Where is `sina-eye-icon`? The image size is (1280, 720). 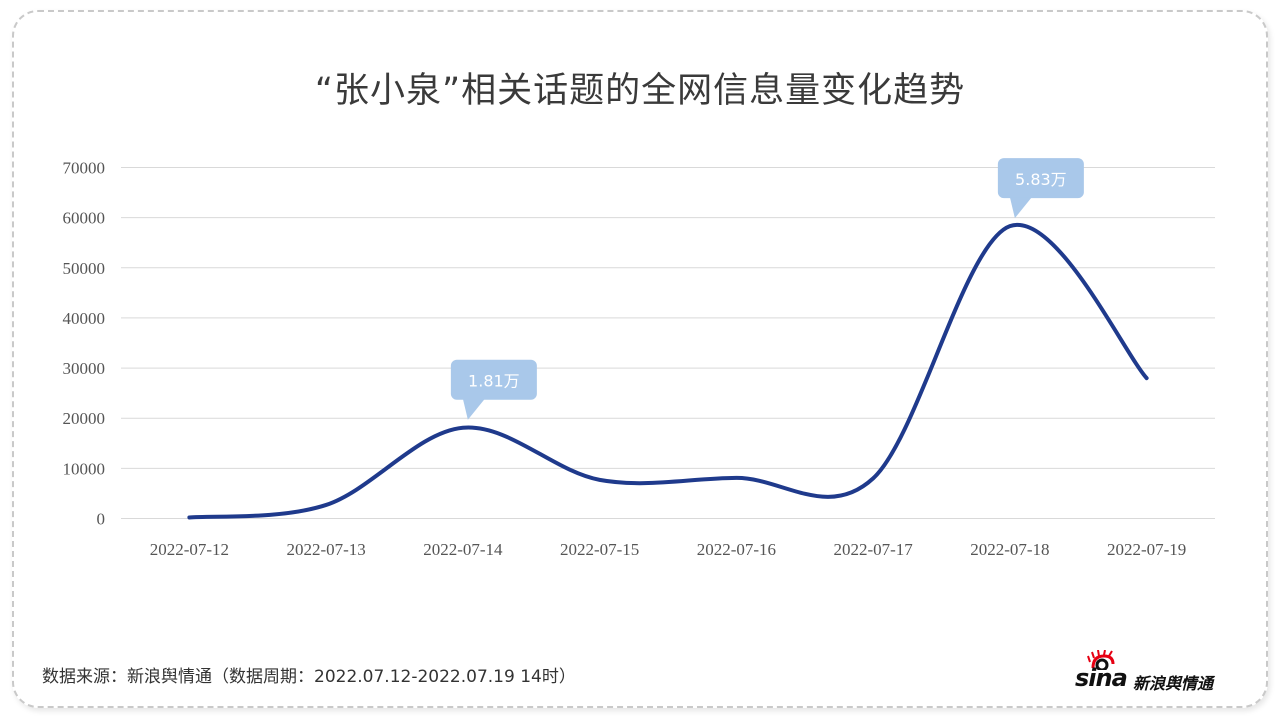 sina-eye-icon is located at coordinates (1101, 660).